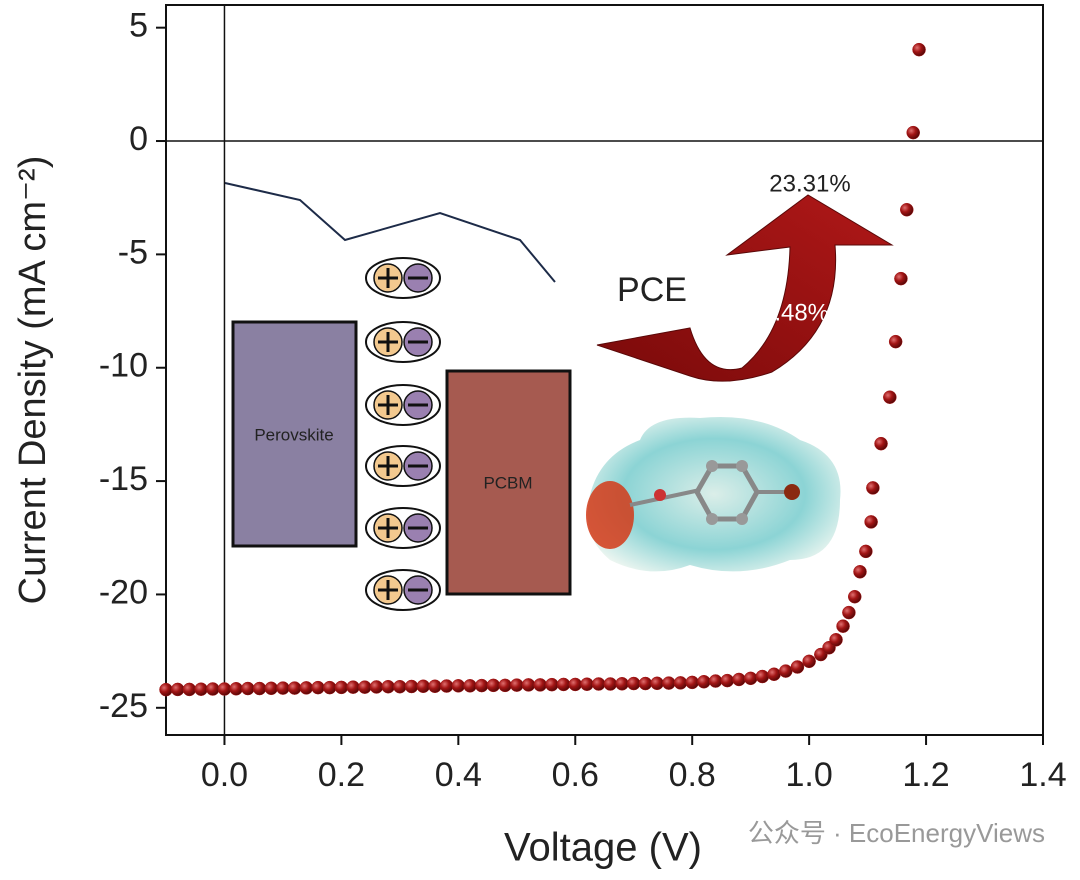  I want to click on x-tick-label: 0.4, so click(458, 775).